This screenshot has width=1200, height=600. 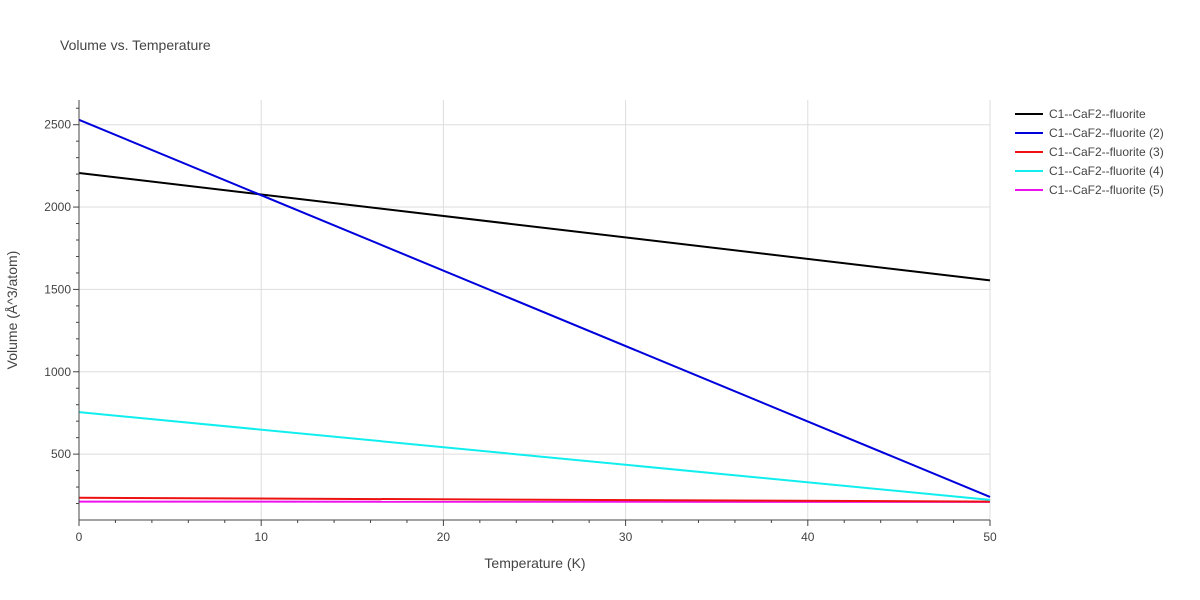 I want to click on legend-item-1: C1--CaF2--fluorite, so click(x=1080, y=114).